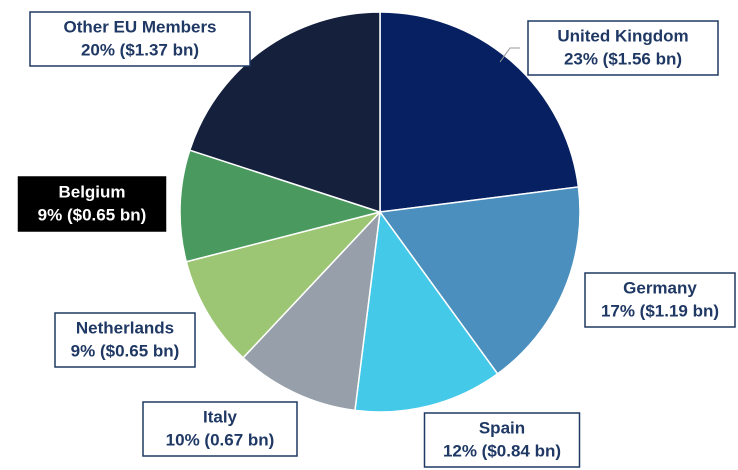 The image size is (738, 470). Describe the element at coordinates (220, 416) in the screenshot. I see `slice-name: Italy` at that location.